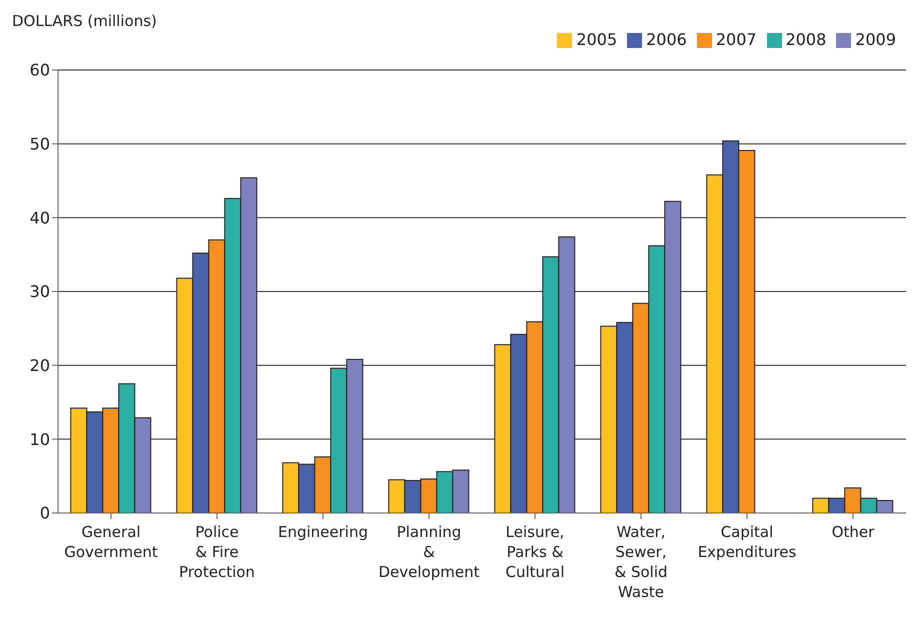 Image resolution: width=914 pixels, height=631 pixels. Describe the element at coordinates (323, 532) in the screenshot. I see `x-tick-label: Engineering` at that location.